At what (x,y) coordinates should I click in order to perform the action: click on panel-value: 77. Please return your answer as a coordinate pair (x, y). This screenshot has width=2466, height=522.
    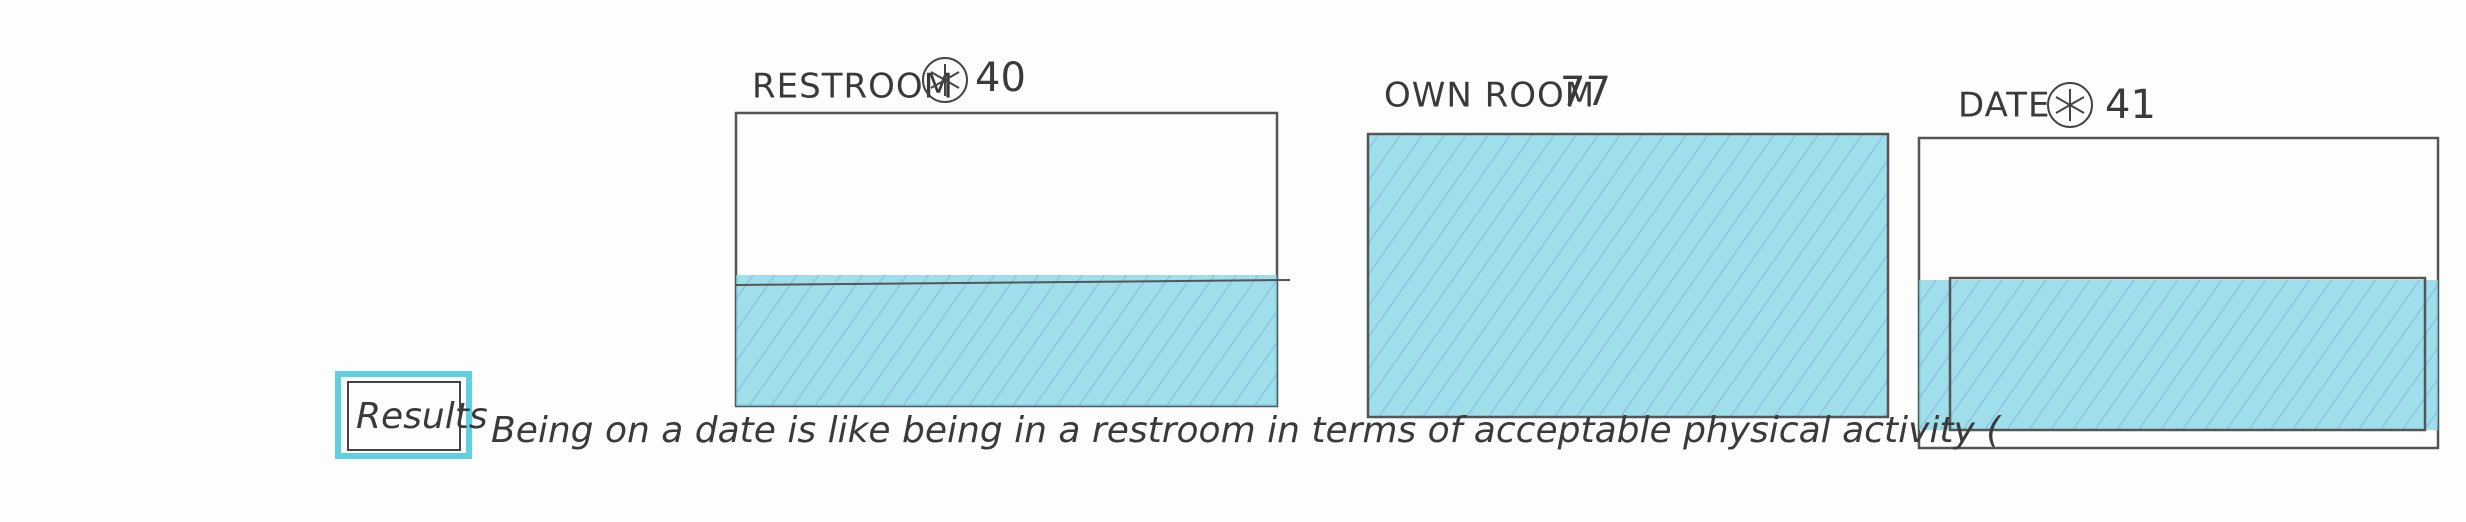
    Looking at the image, I should click on (1585, 92).